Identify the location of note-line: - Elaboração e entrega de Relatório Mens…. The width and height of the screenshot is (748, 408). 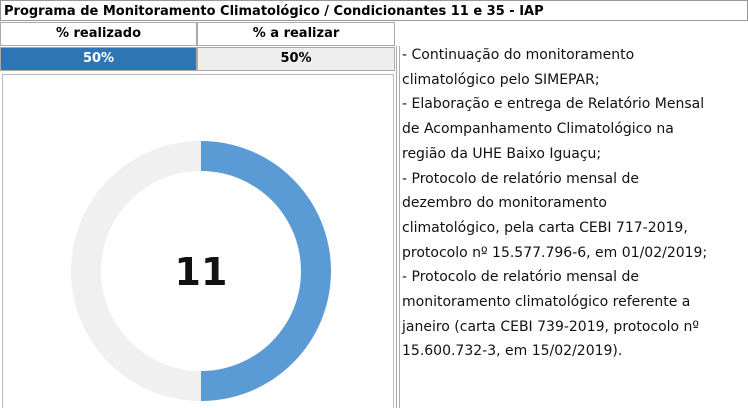
(553, 104).